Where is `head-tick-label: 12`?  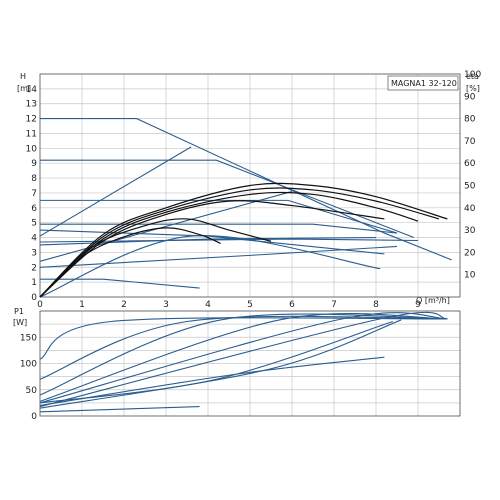
head-tick-label: 12 is located at coordinates (31, 120).